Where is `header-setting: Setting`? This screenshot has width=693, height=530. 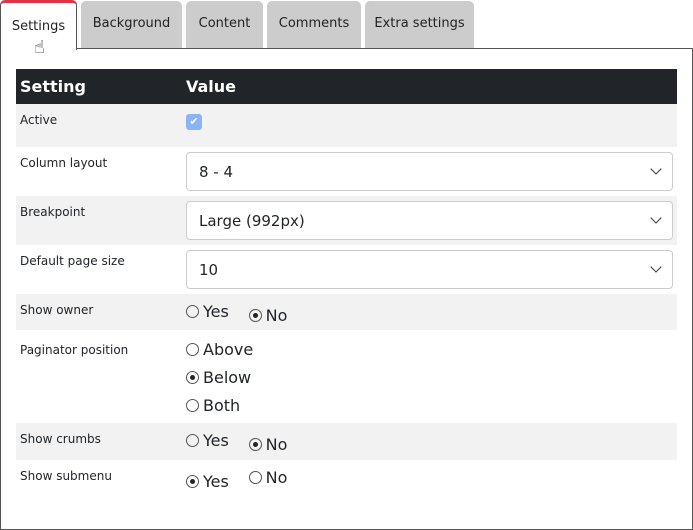 header-setting: Setting is located at coordinates (99, 86).